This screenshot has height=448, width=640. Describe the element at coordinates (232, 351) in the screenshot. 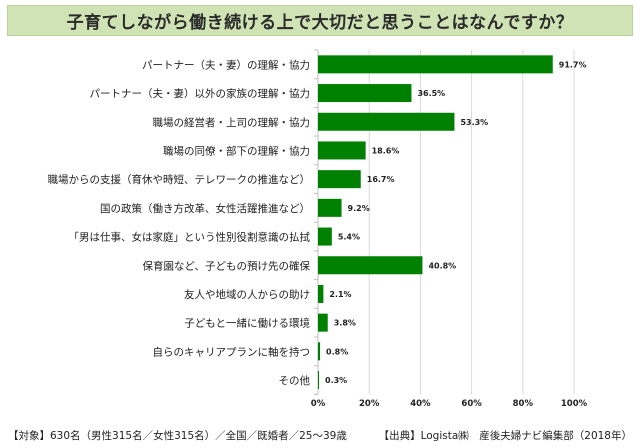

I see `category-label: 自らのキャリアプランに軸を持つ` at that location.